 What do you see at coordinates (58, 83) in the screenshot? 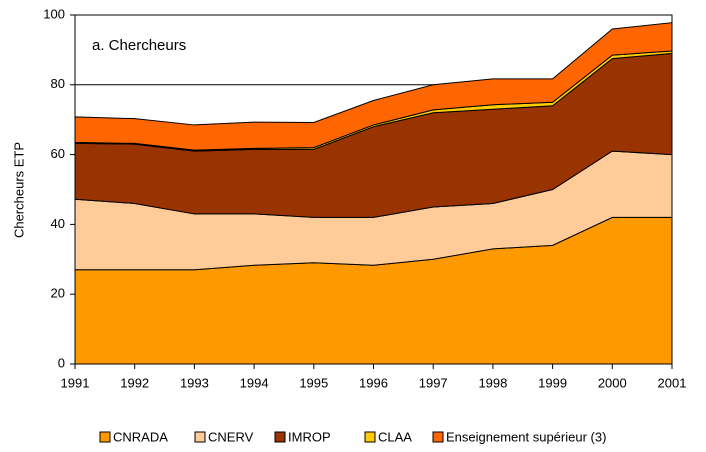
I see `y-tick-label: 80` at bounding box center [58, 83].